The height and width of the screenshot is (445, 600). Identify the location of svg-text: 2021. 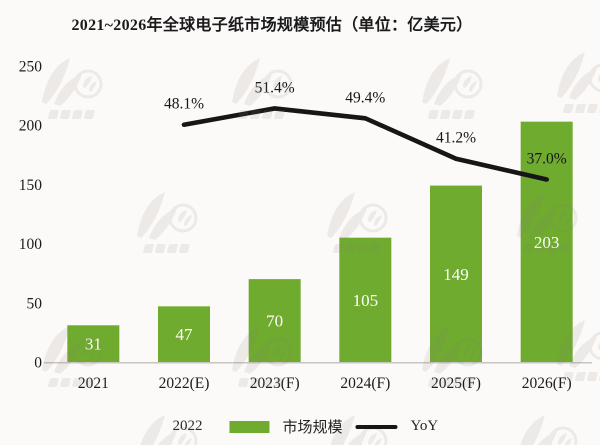
(93, 383).